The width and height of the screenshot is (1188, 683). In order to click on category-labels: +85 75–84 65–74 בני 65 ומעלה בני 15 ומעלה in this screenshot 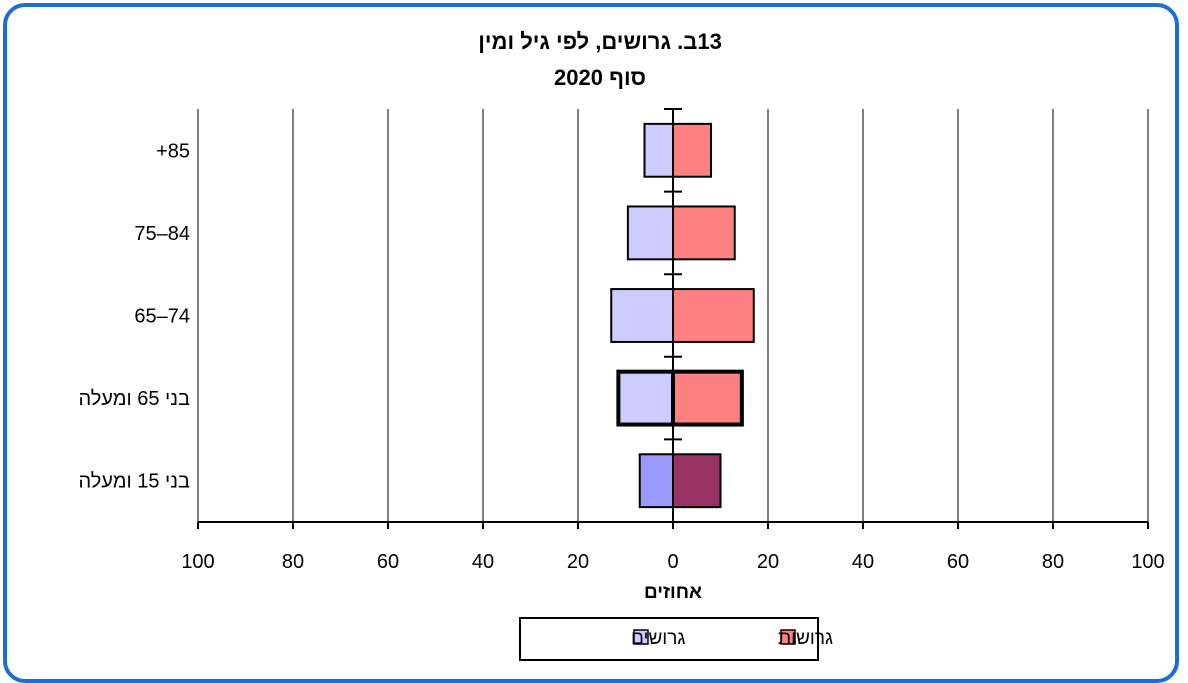, I will do `click(134, 316)`.